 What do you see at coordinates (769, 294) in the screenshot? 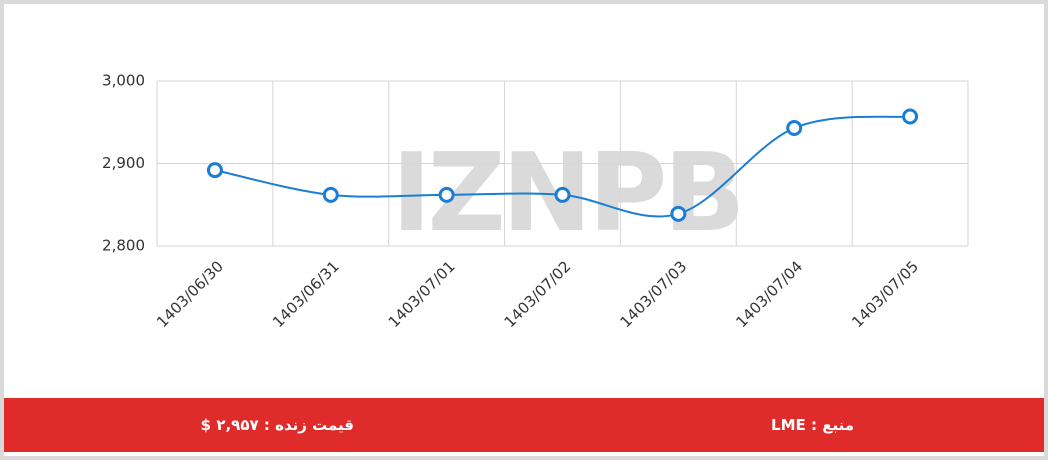
I see `x-tick-label: 1403/07/04` at bounding box center [769, 294].